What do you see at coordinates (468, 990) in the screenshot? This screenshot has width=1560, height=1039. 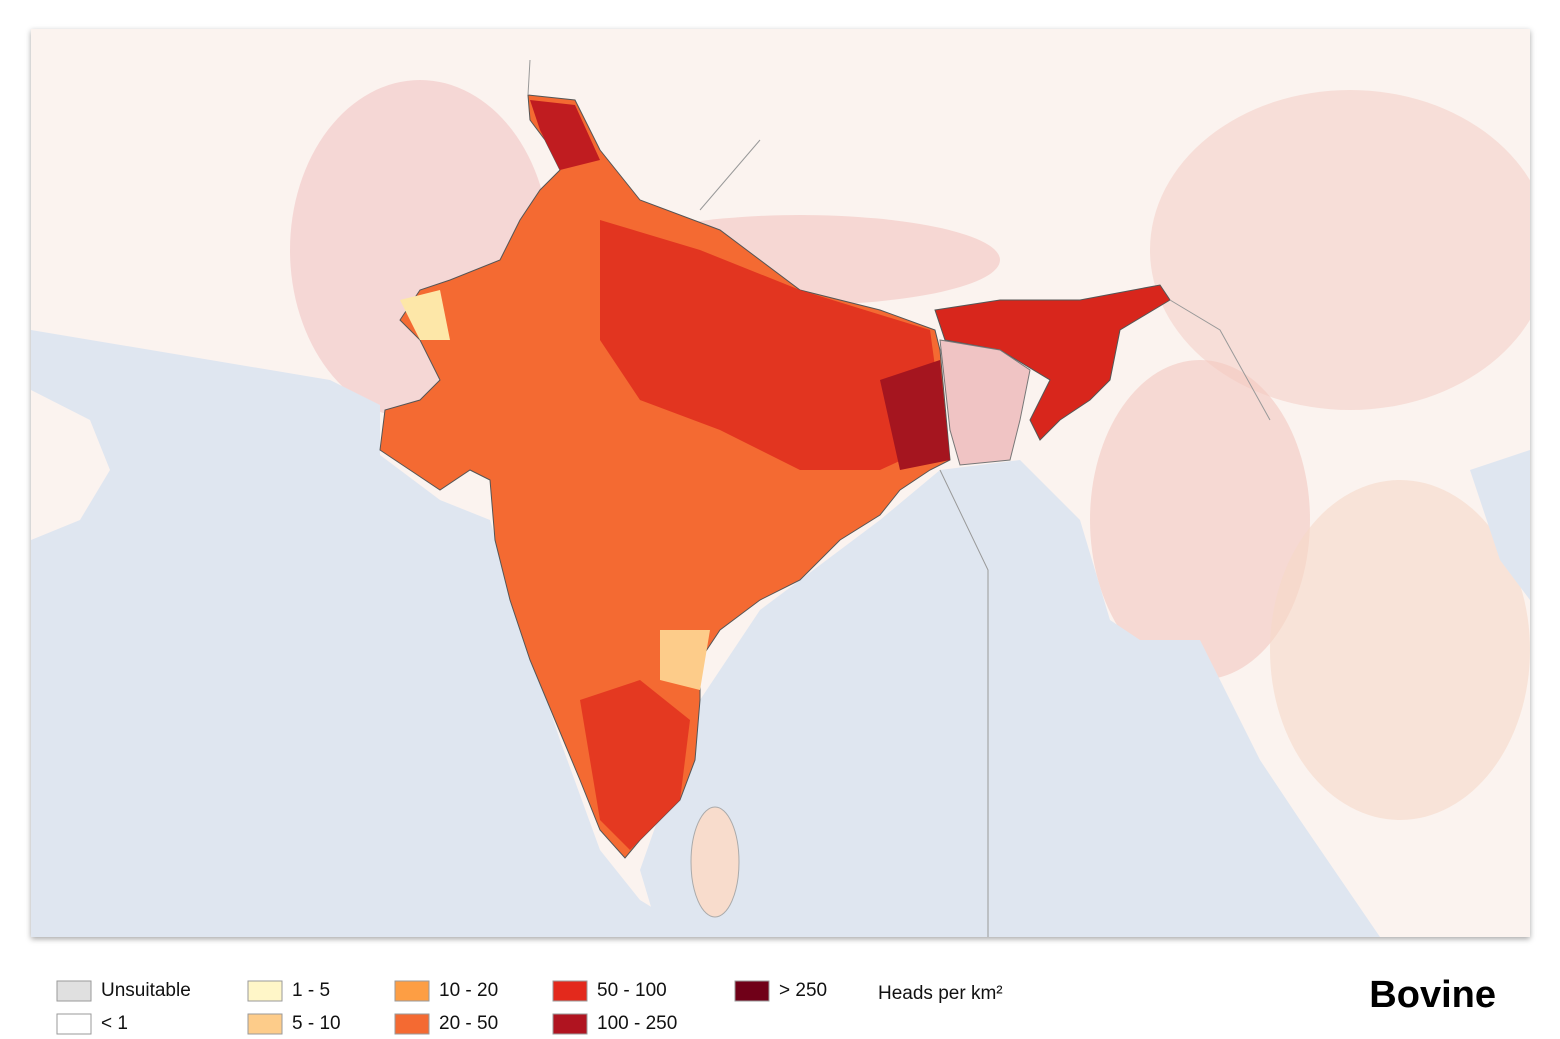 I see `legend-label: 10 - 20` at bounding box center [468, 990].